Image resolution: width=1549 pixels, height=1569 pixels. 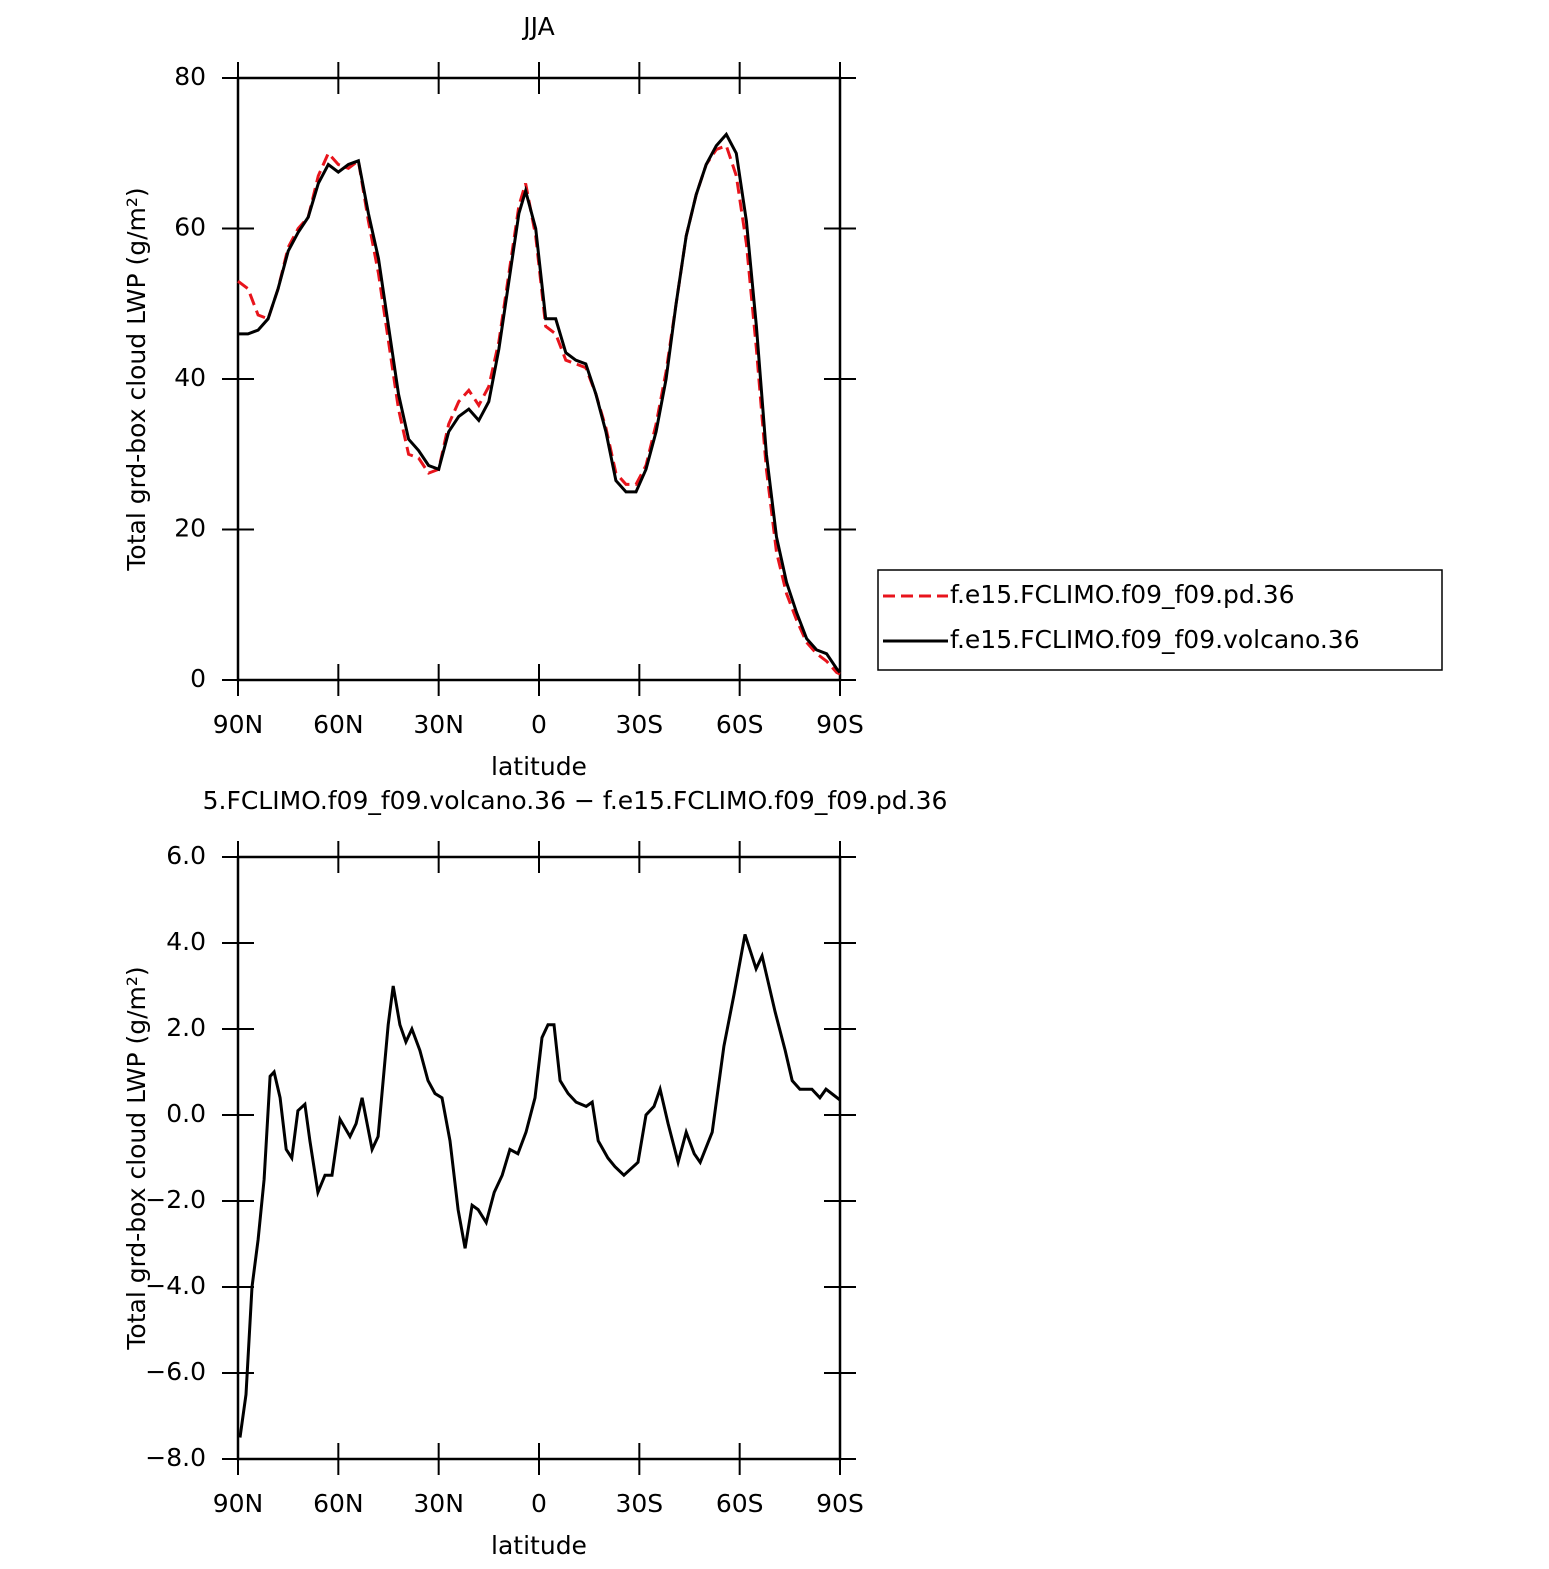 What do you see at coordinates (1155, 639) in the screenshot?
I see `legend-label: f.e15.FCLIMO.f09_f09.volcano.36` at bounding box center [1155, 639].